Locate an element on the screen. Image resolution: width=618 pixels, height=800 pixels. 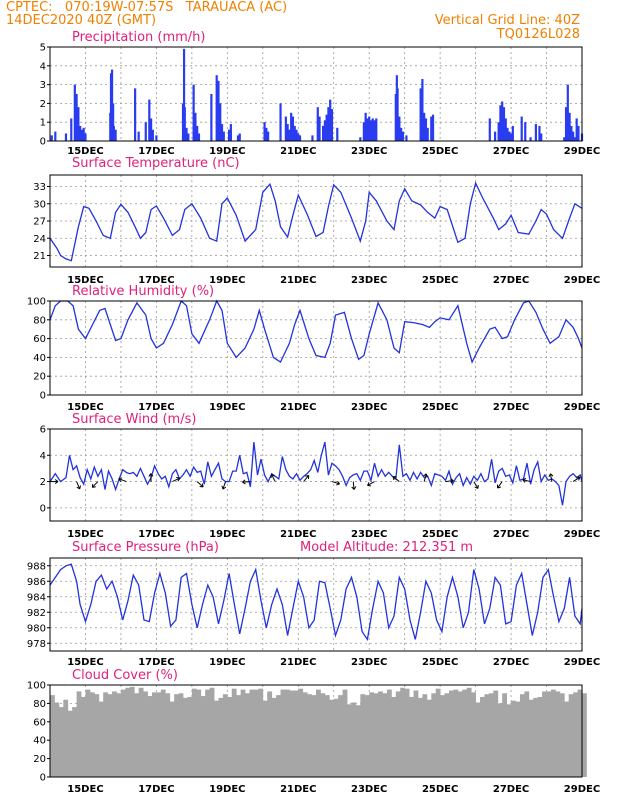
y-tick-label: 30 is located at coordinates (39, 204).